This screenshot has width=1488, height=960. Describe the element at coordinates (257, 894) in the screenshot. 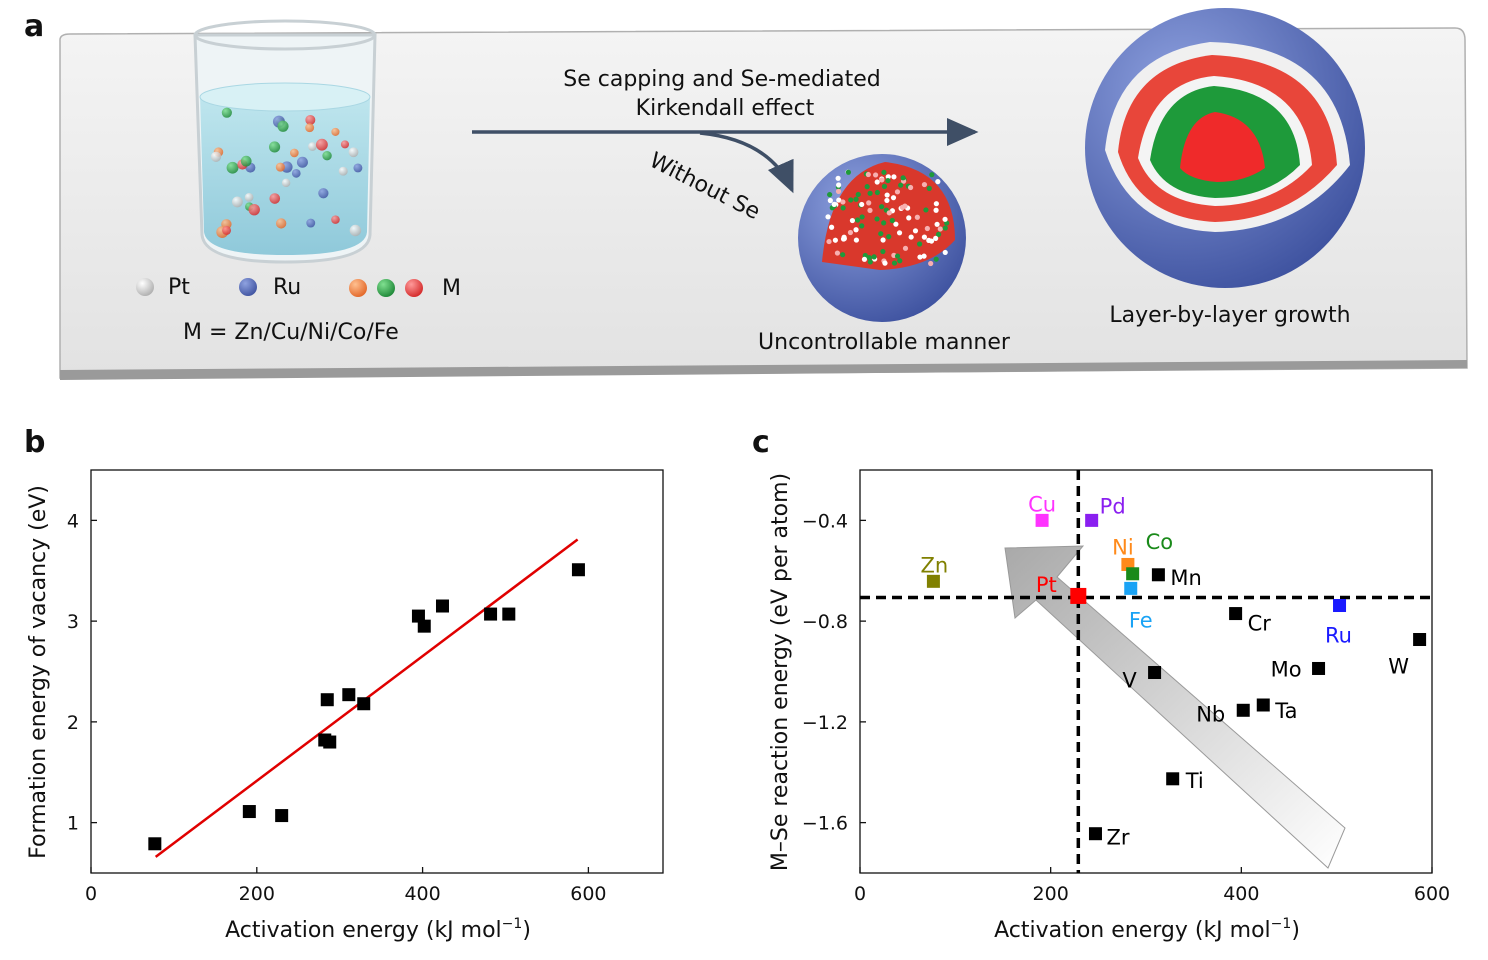

I see `x-tick-label-b: 200` at that location.